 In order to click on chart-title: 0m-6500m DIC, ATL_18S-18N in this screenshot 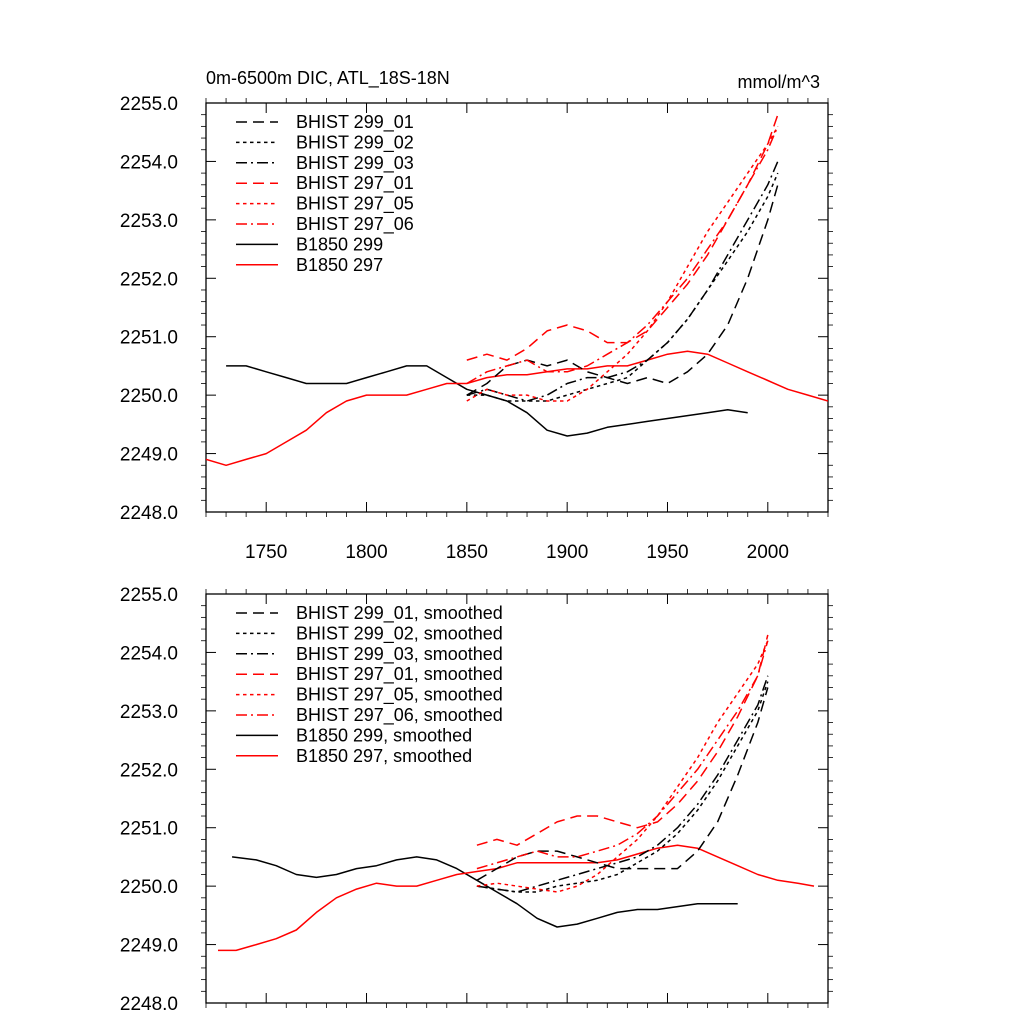, I will do `click(328, 78)`.